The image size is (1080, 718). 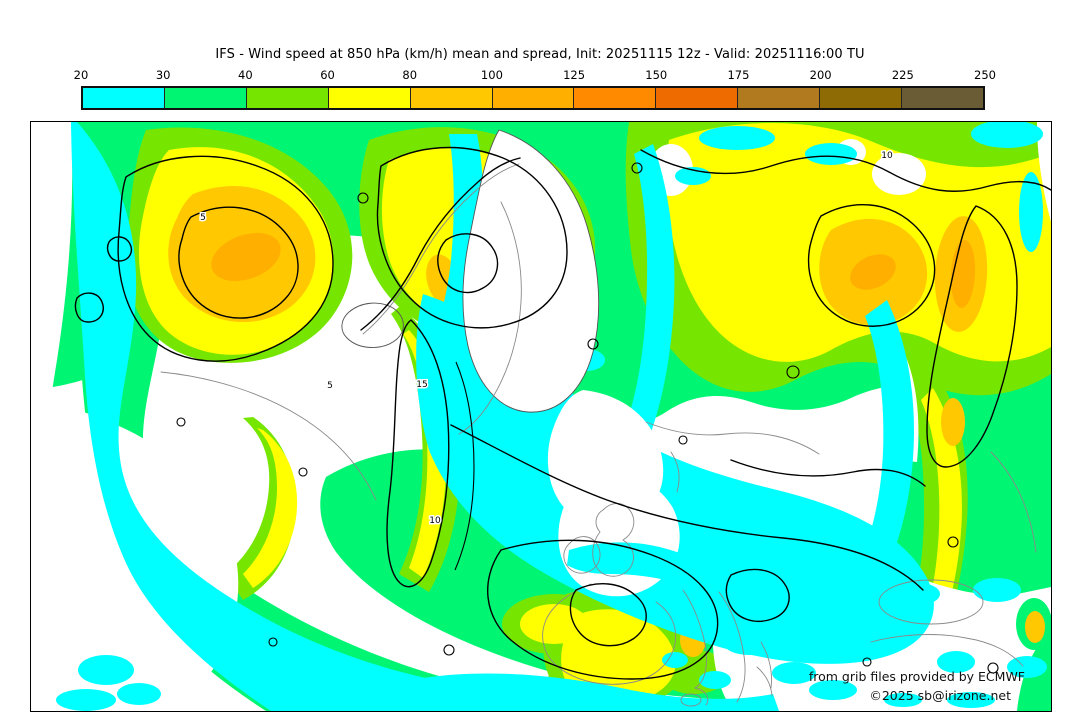 What do you see at coordinates (574, 75) in the screenshot?
I see `colorbar-tick-125: 125` at bounding box center [574, 75].